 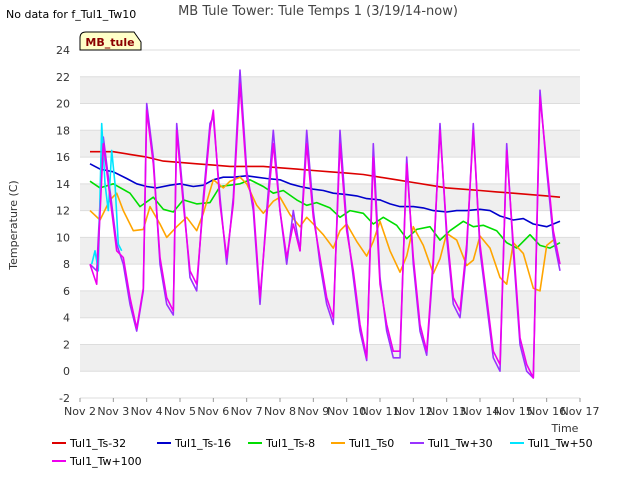 I want to click on y-tick-label: 12, so click(x=63, y=211).